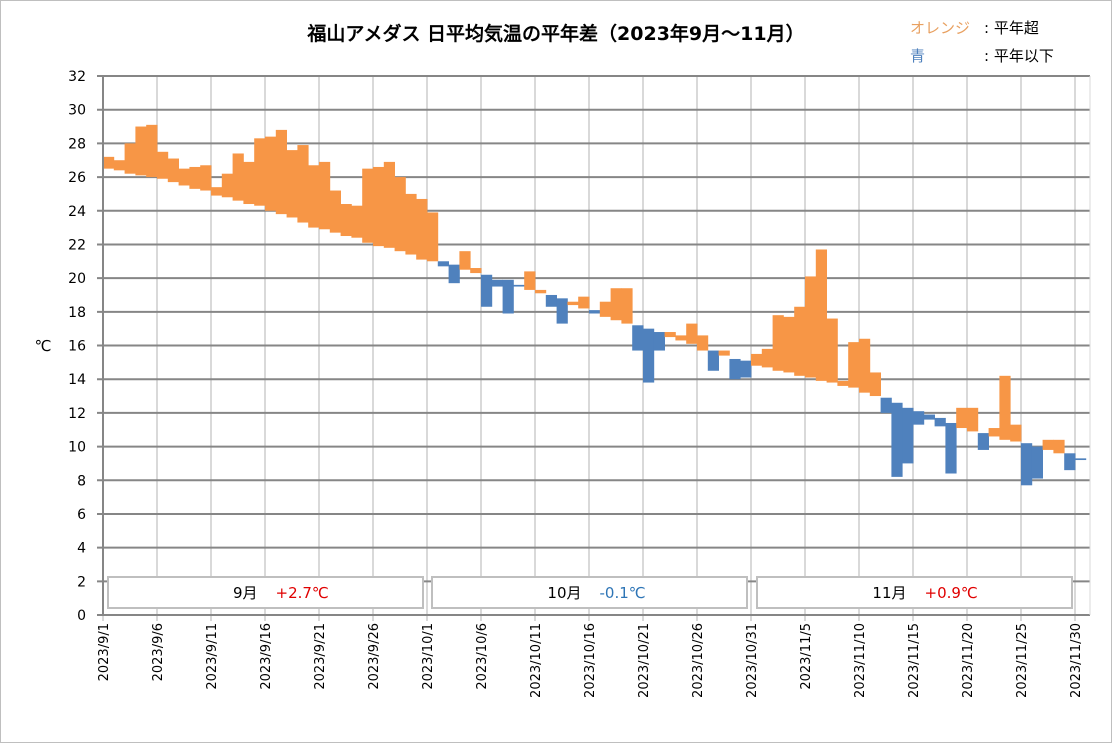 The width and height of the screenshot is (1112, 743). I want to click on chart-title: 福山アメダス 日平均気温の平年差（2023年9月～11月）, so click(555, 33).